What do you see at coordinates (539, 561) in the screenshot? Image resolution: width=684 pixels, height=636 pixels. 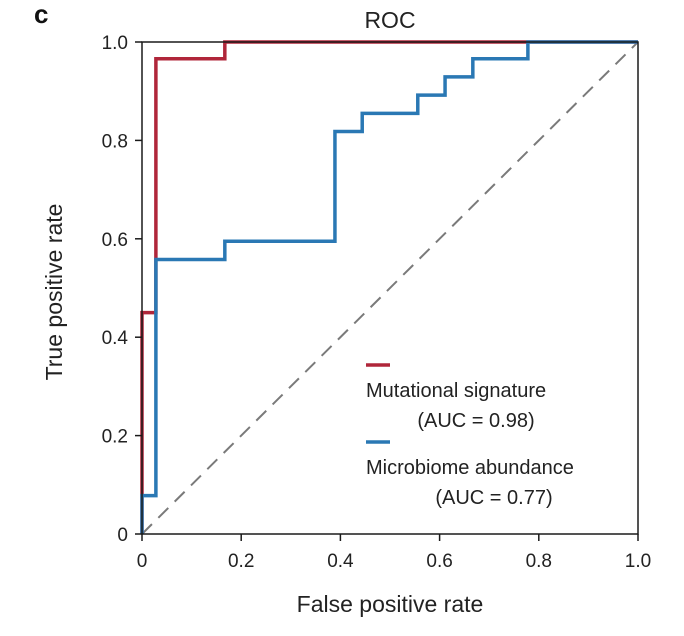 I see `x-tick-label: 0.8` at bounding box center [539, 561].